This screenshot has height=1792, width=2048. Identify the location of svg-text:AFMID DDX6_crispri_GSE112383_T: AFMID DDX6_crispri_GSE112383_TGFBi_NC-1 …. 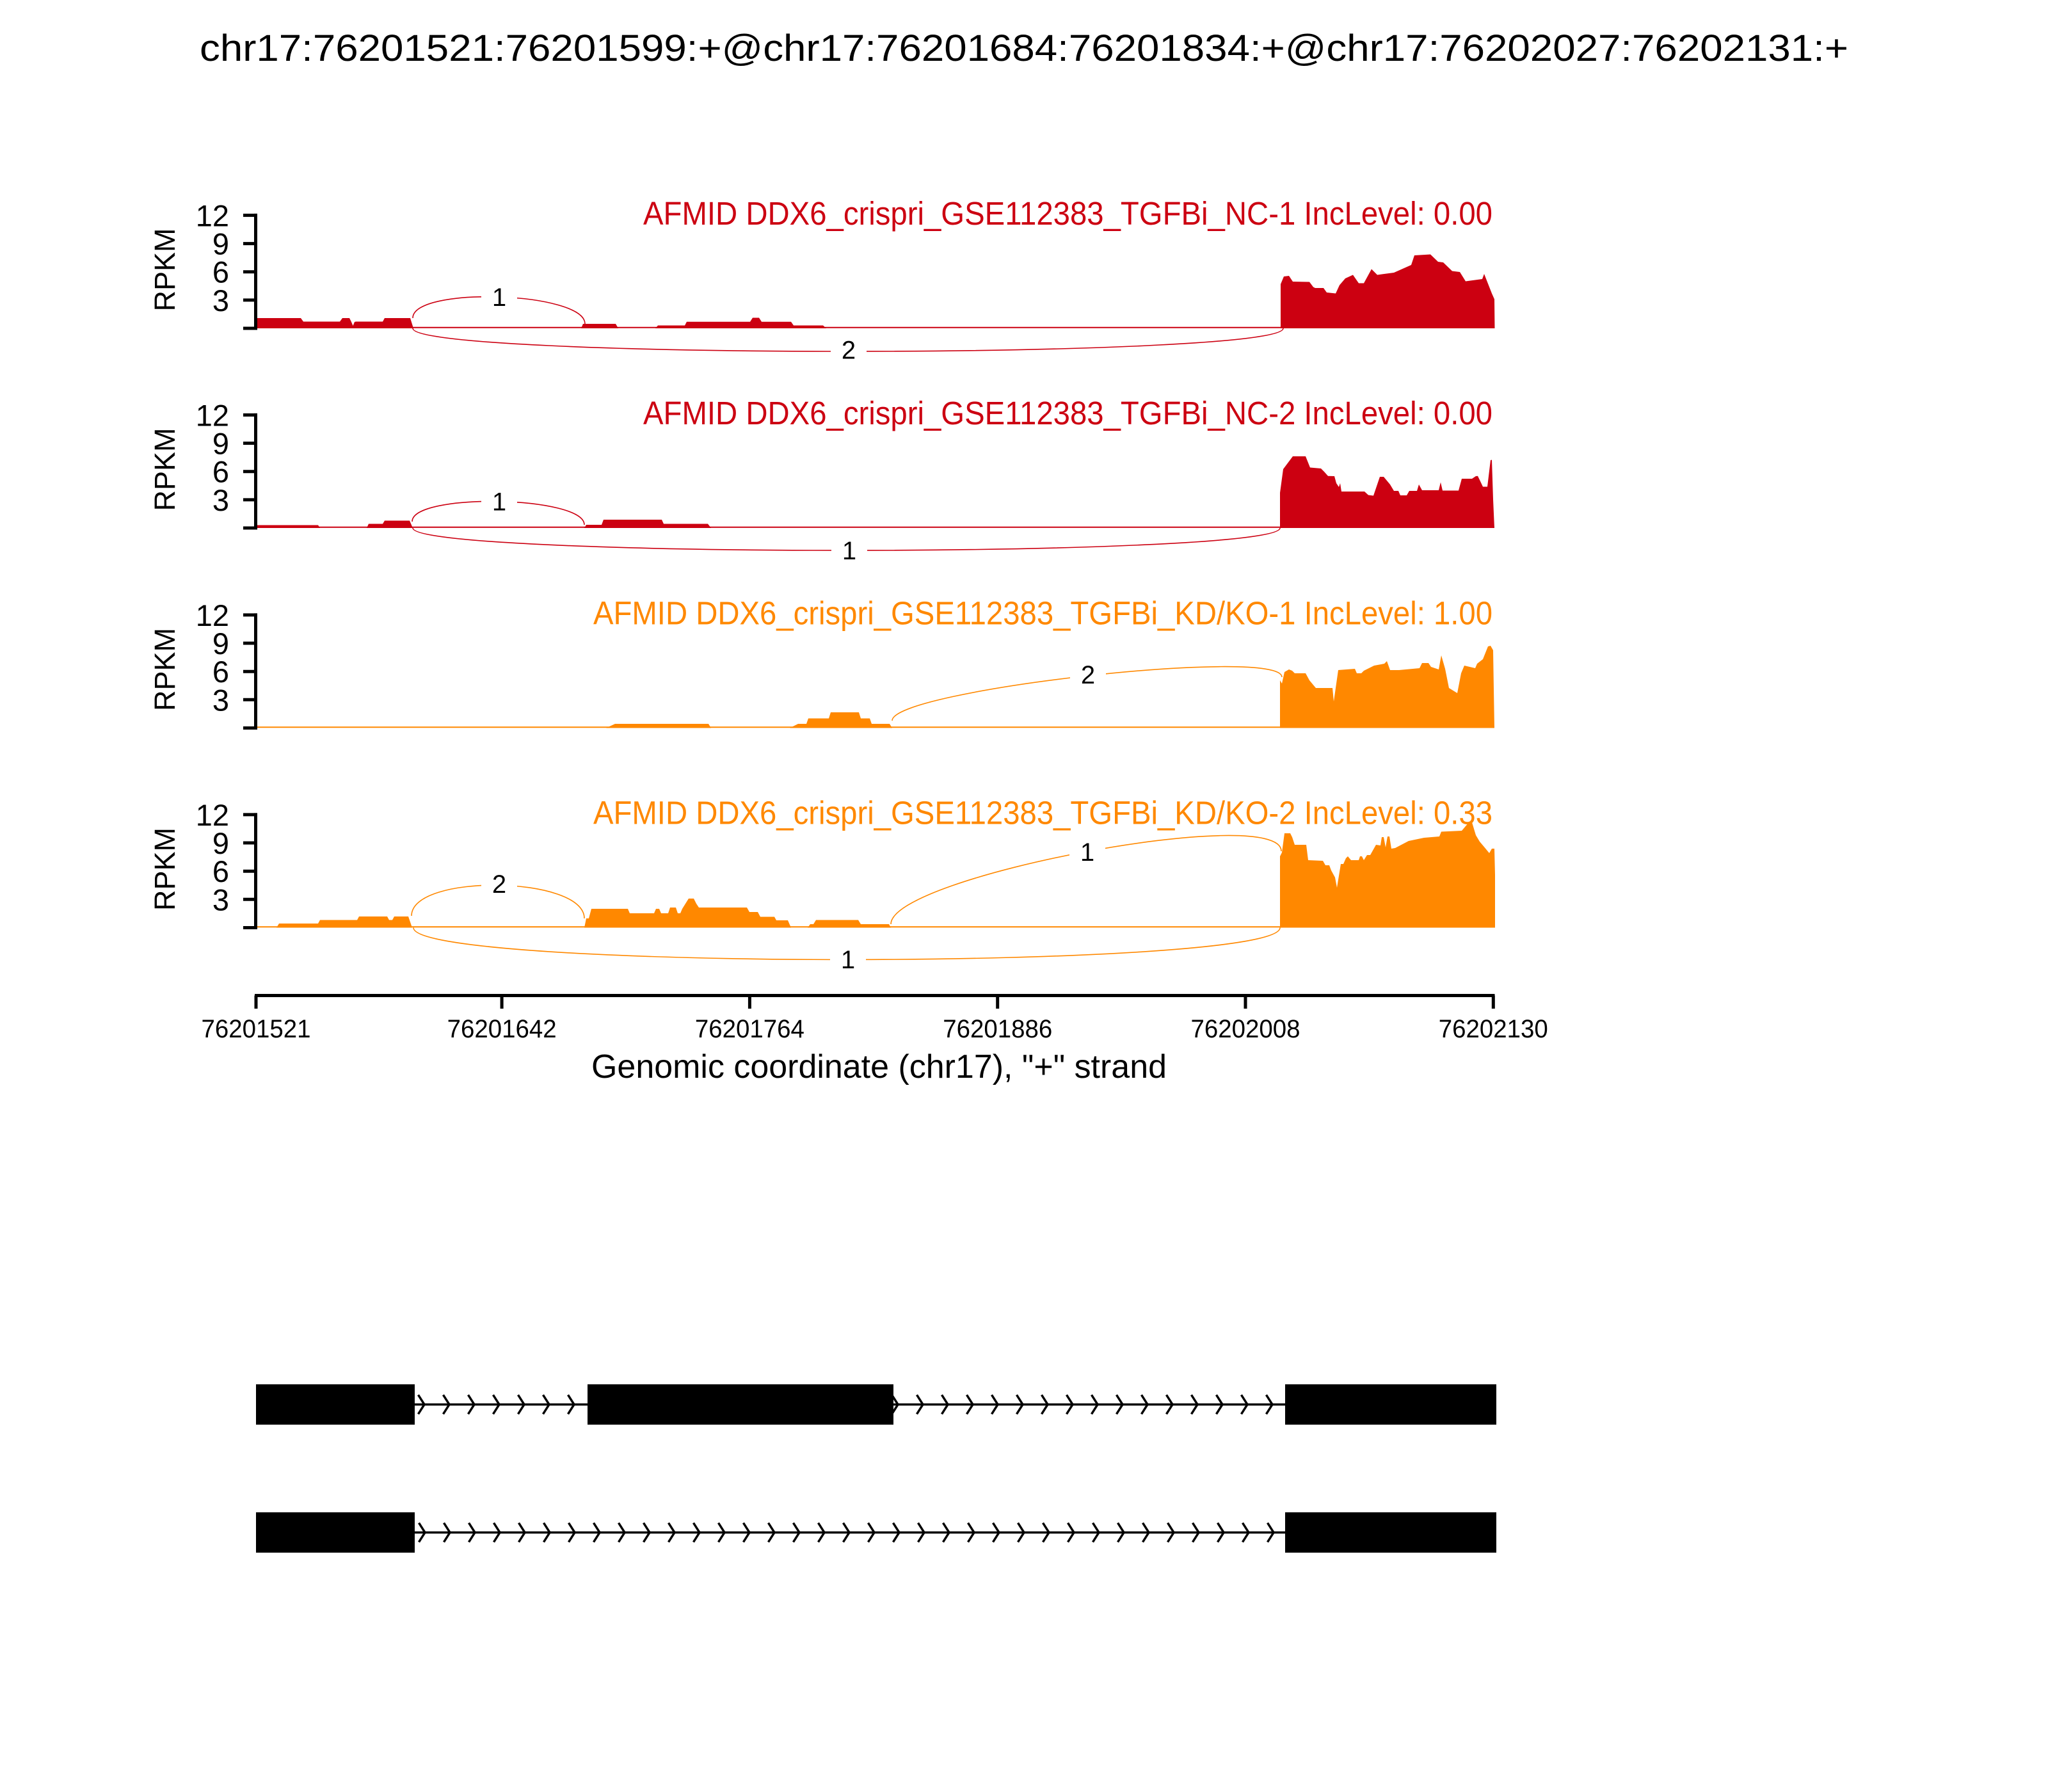
(1067, 213).